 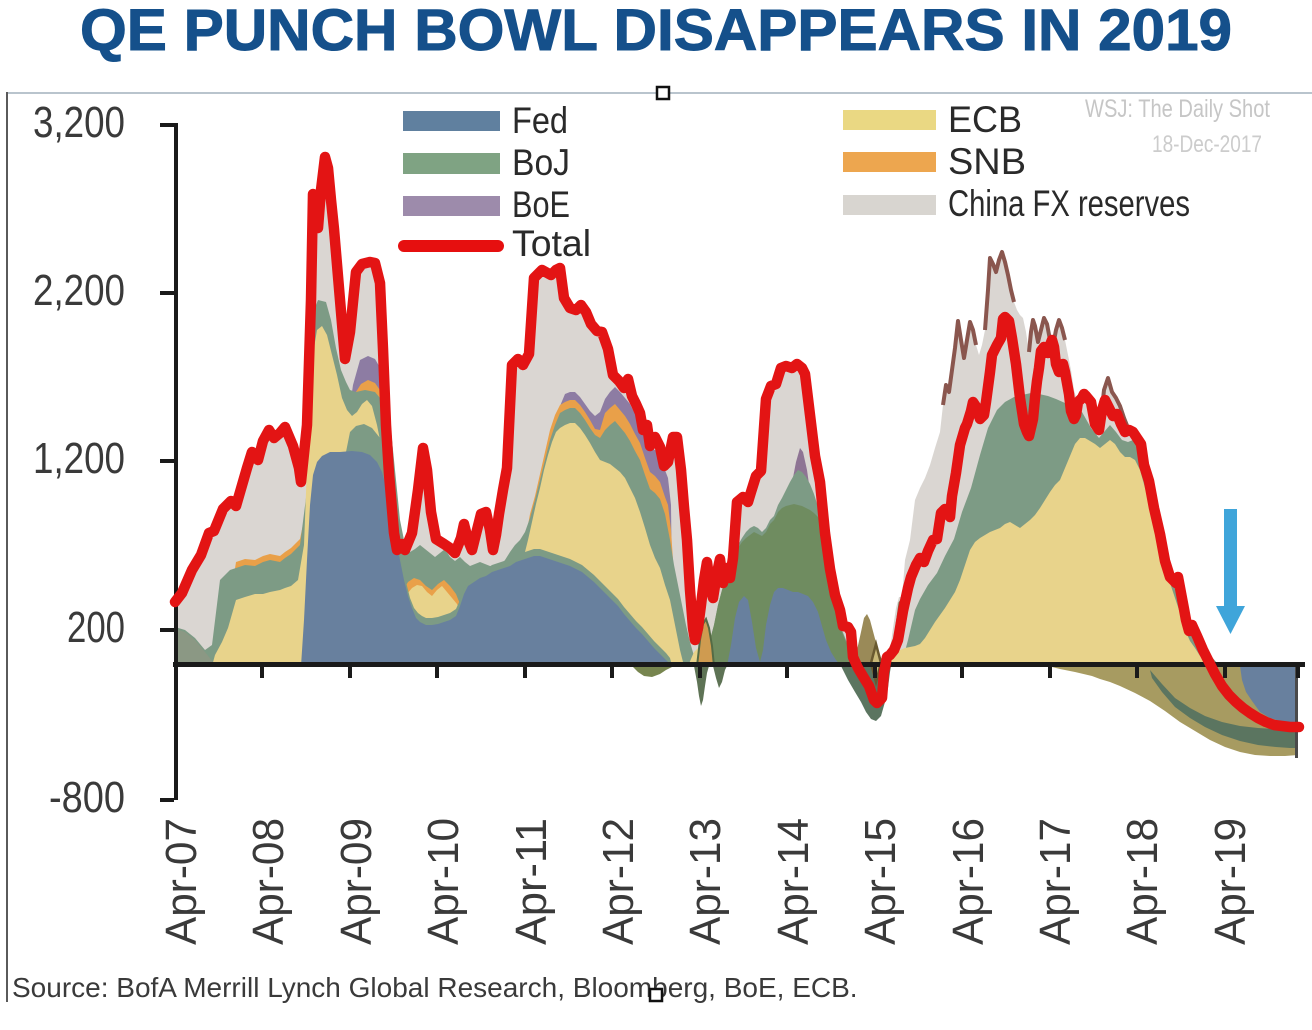 I want to click on svg-text: Apr-19, so click(x=1230, y=881).